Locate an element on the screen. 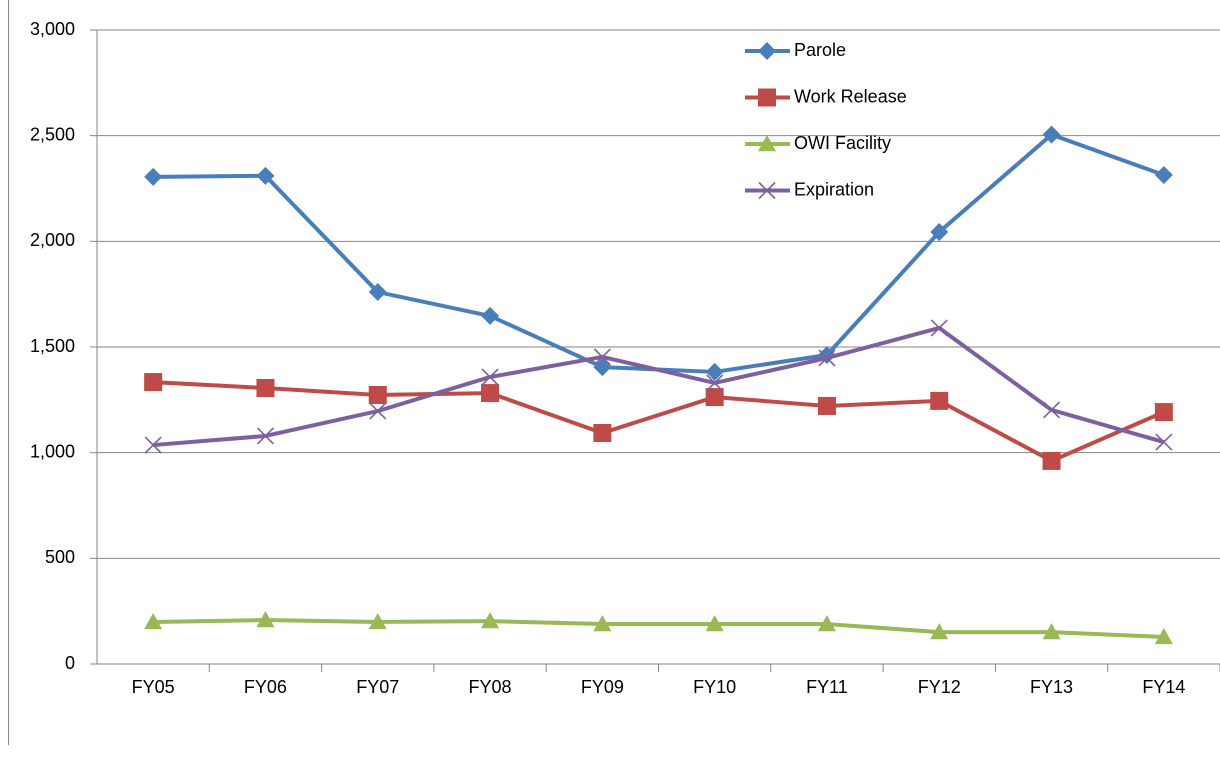  x-tick-label: FY05 is located at coordinates (153, 687).